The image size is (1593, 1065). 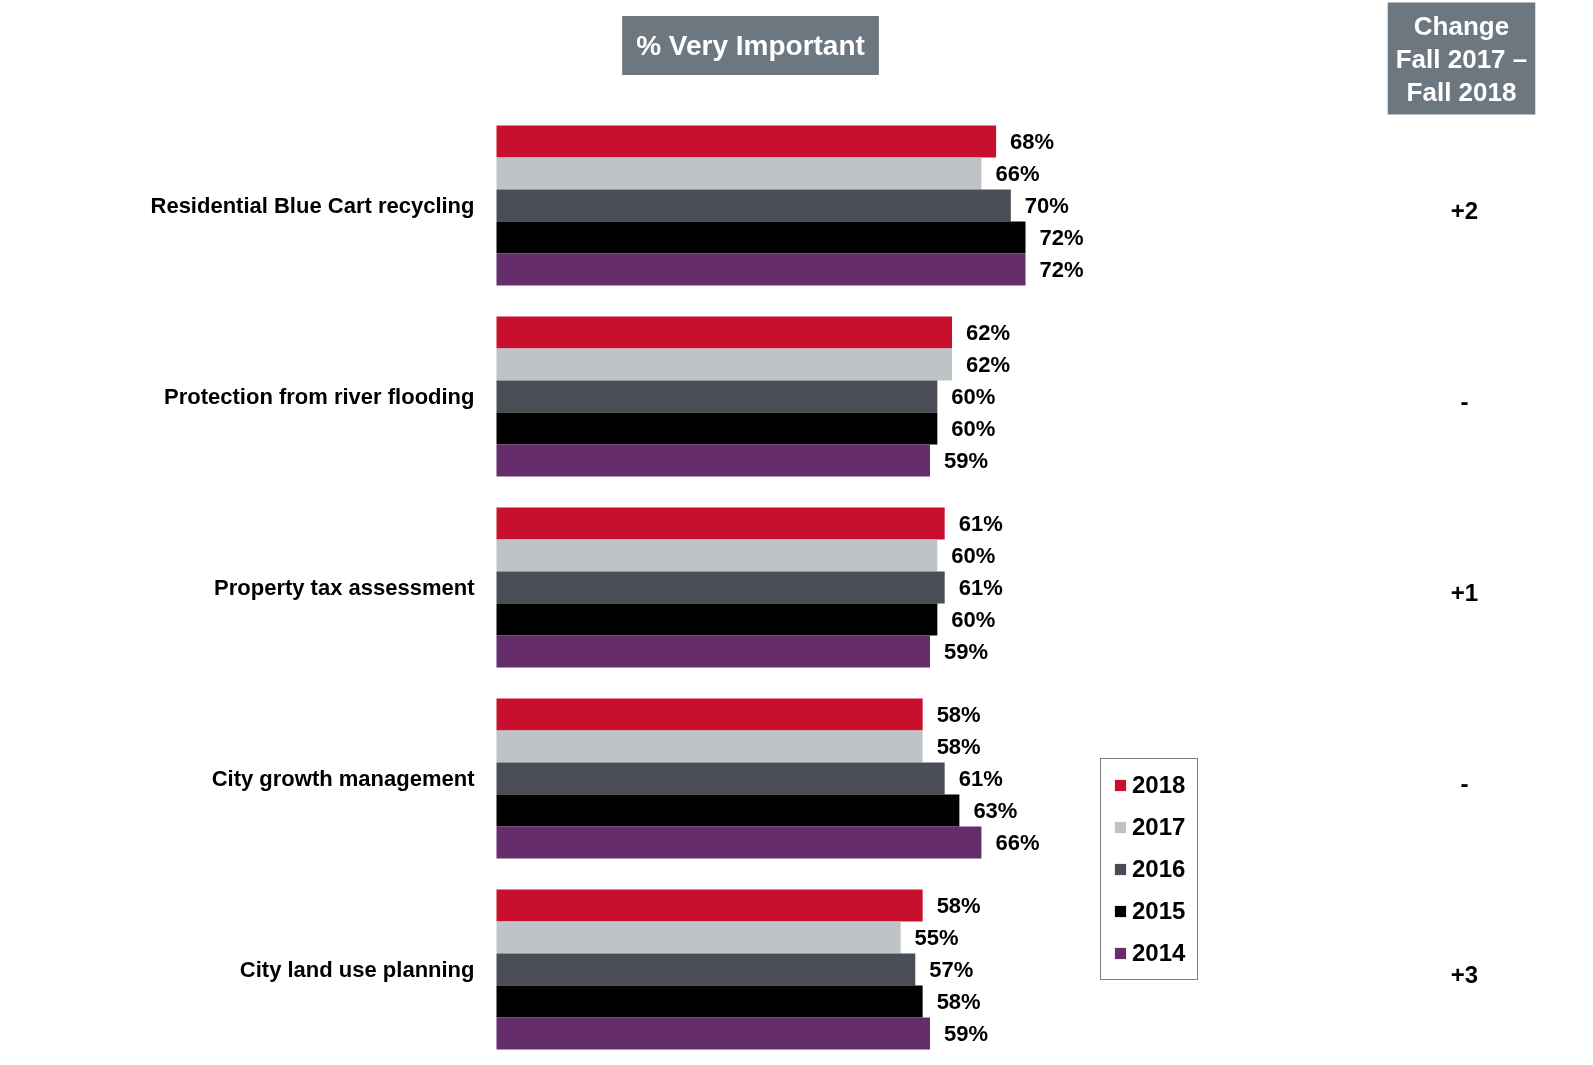 I want to click on text: +3, so click(x=1464, y=974).